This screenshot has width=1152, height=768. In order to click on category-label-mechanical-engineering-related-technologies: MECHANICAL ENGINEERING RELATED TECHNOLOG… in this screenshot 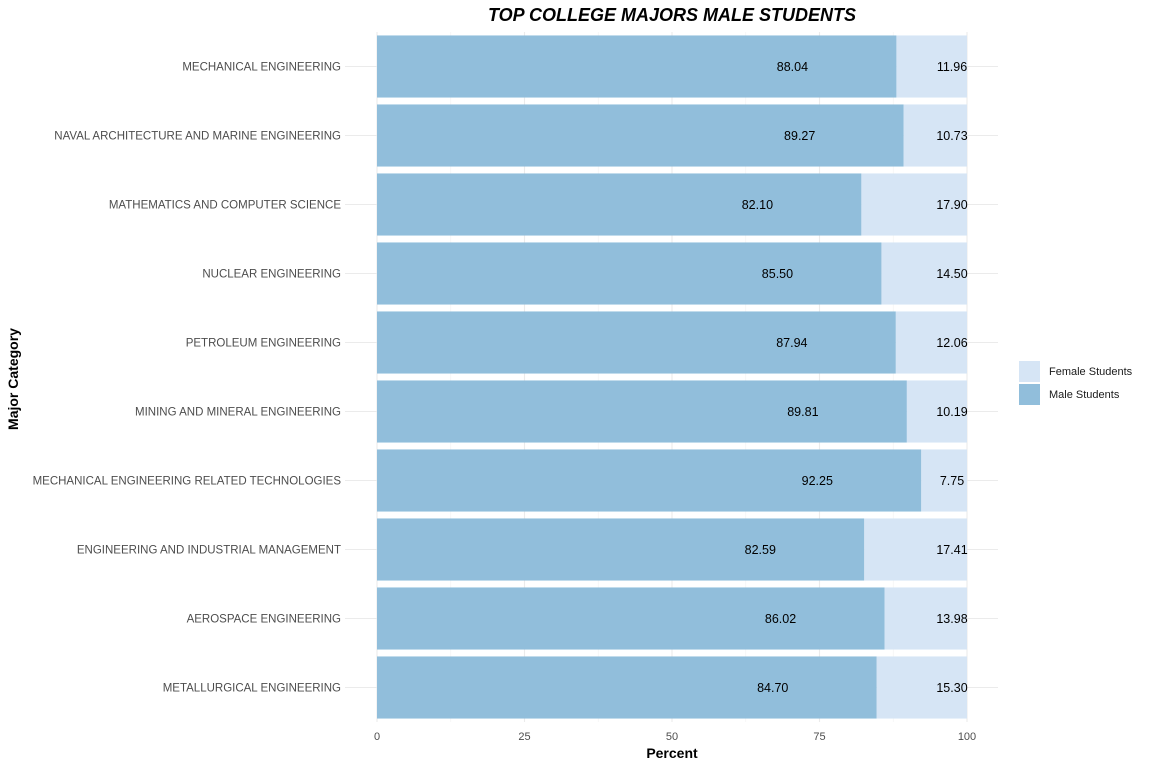, I will do `click(187, 482)`.